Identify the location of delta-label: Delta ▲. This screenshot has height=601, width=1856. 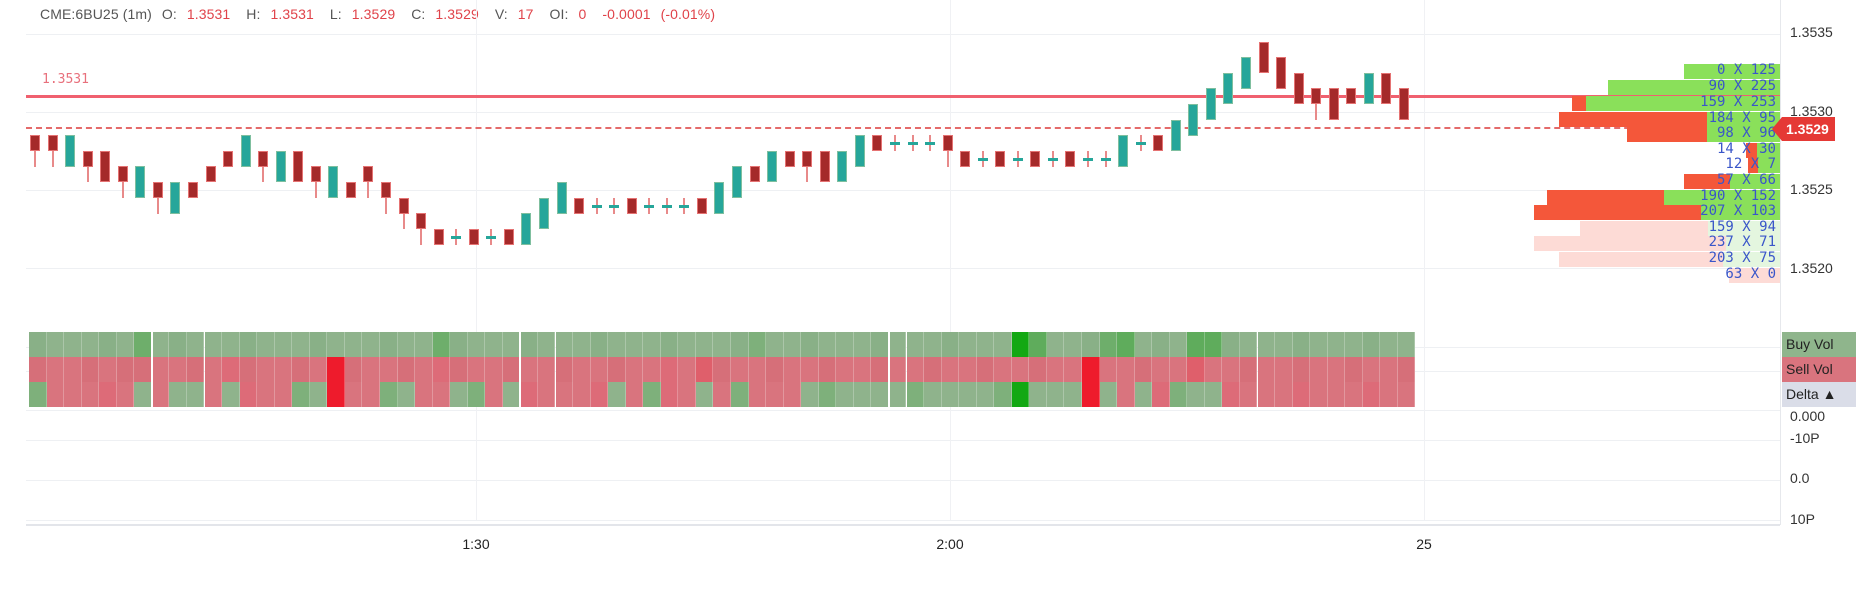
(1819, 394).